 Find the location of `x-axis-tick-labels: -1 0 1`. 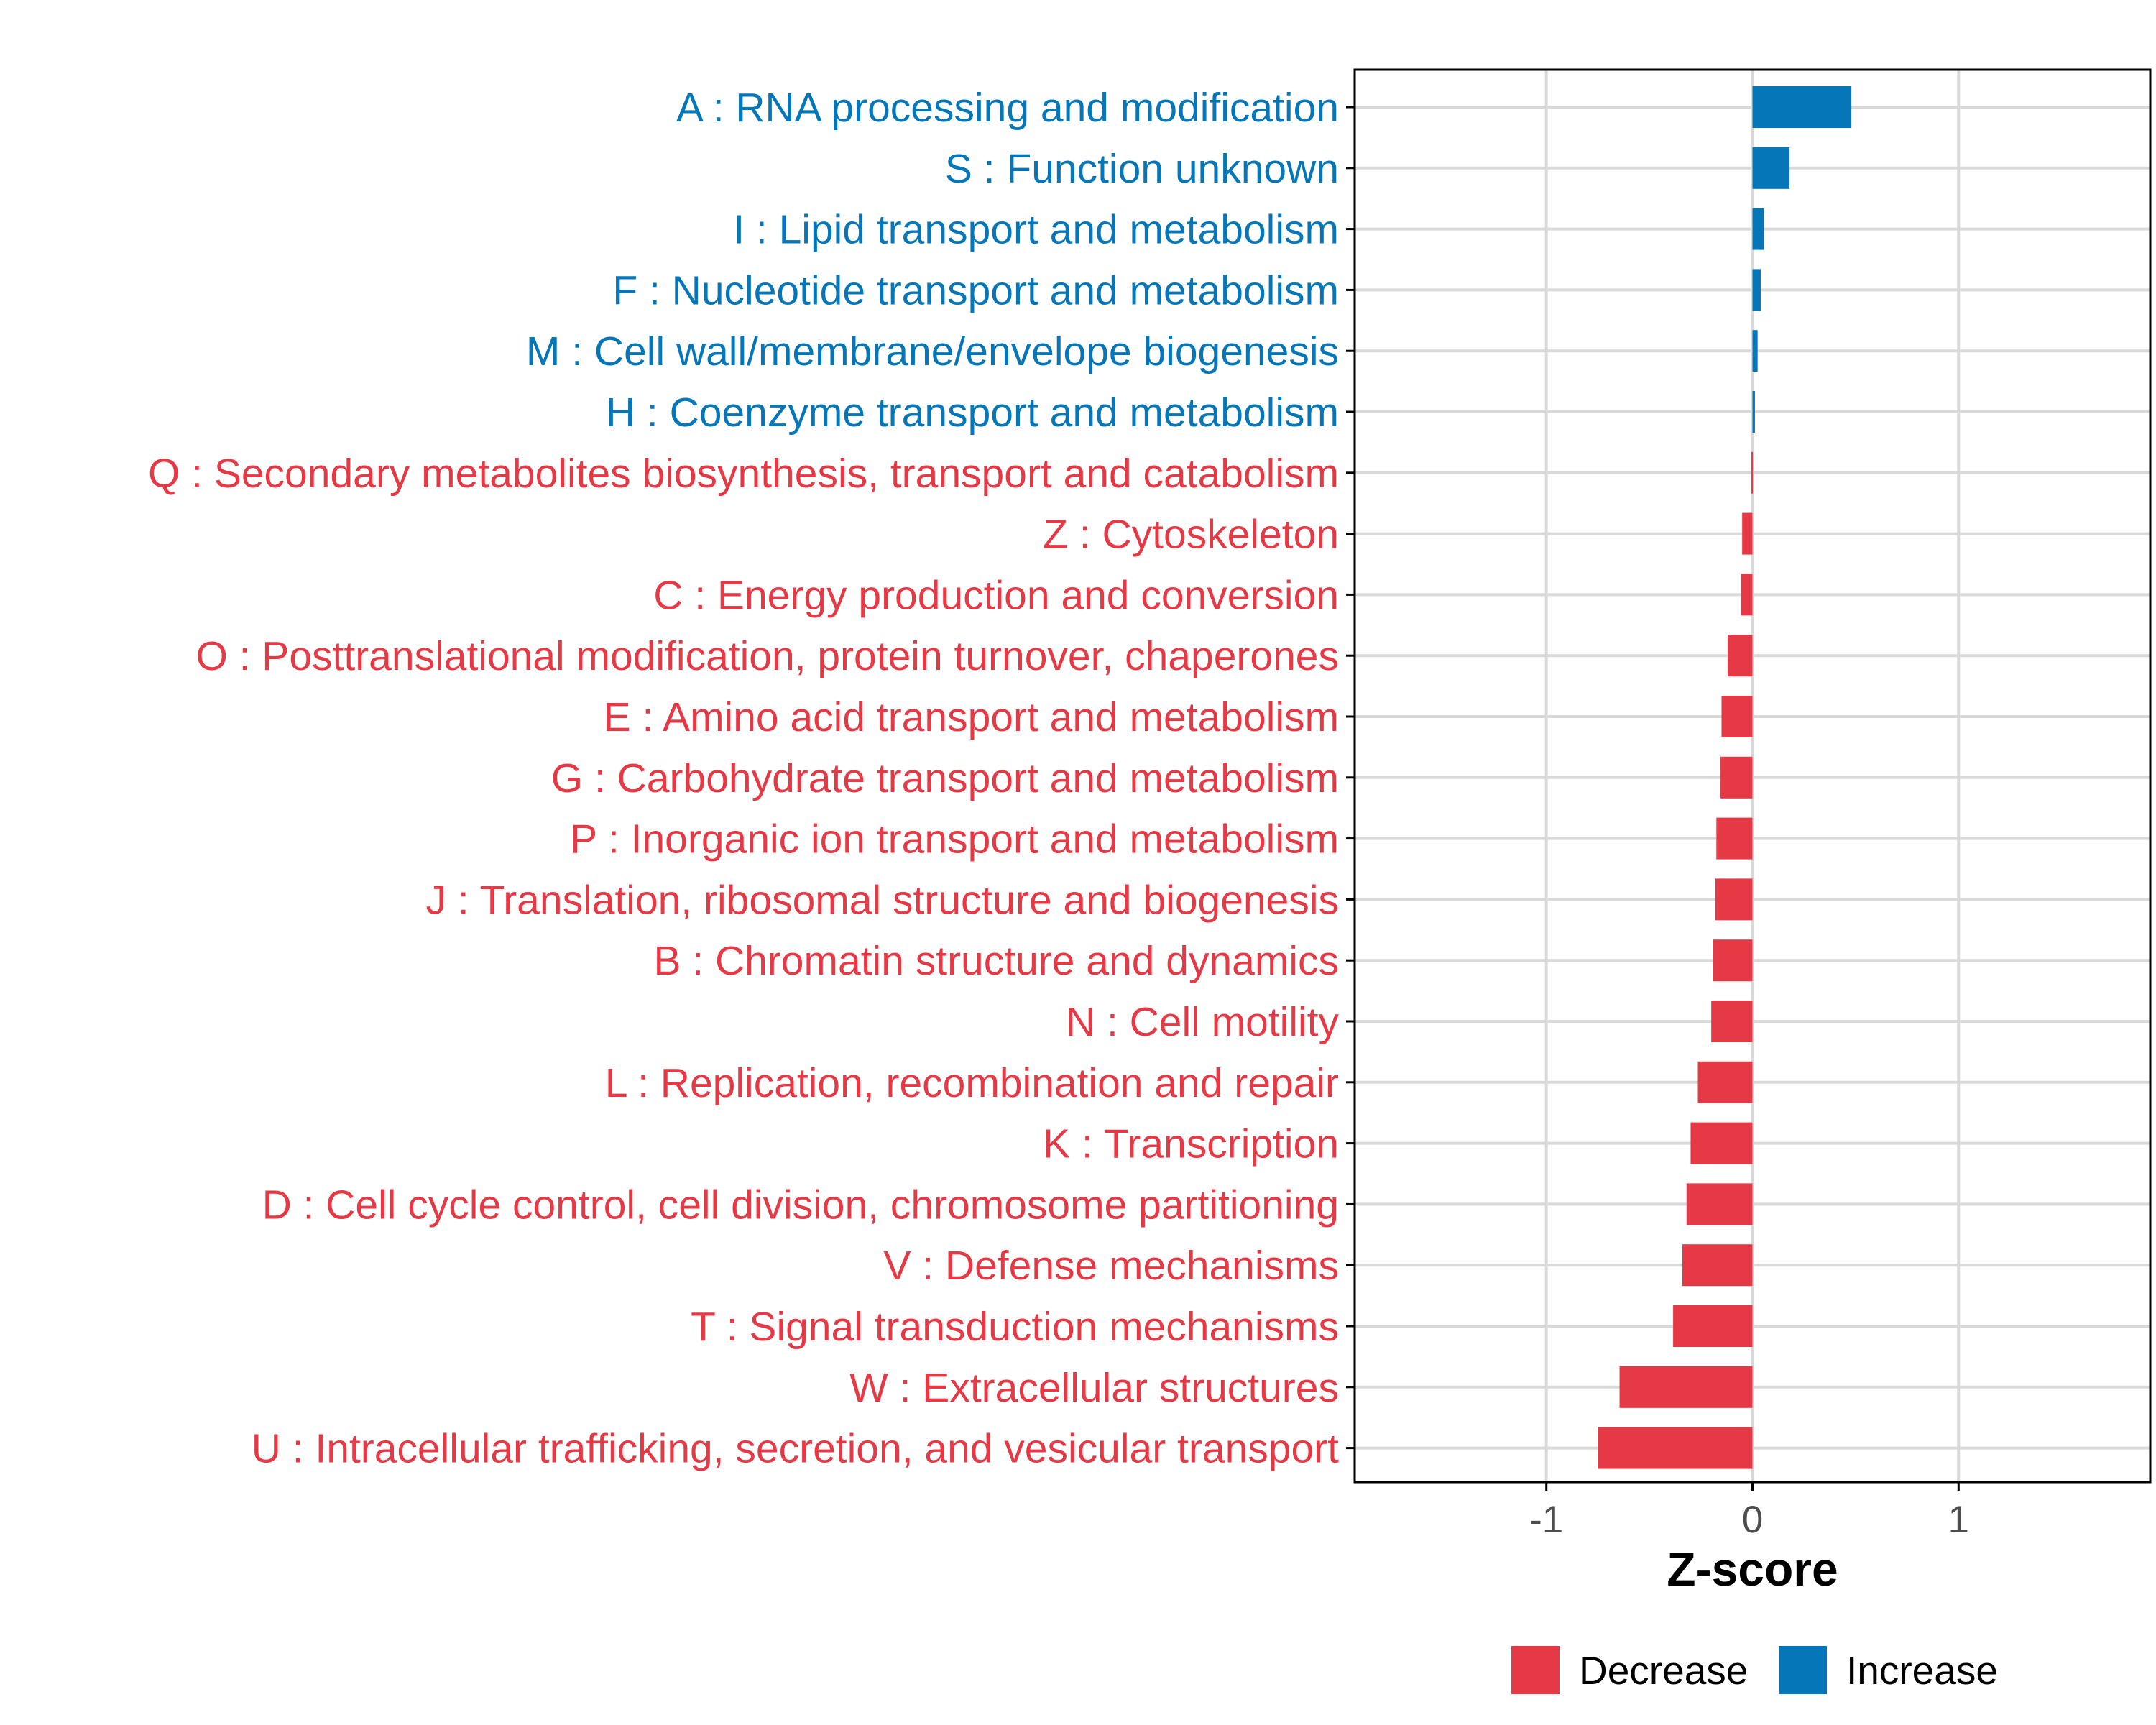

x-axis-tick-labels: -1 0 1 is located at coordinates (1749, 1520).